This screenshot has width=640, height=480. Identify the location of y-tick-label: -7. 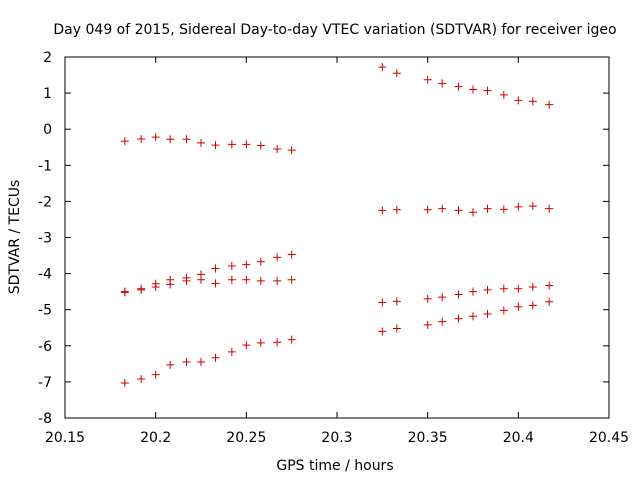
(45, 383).